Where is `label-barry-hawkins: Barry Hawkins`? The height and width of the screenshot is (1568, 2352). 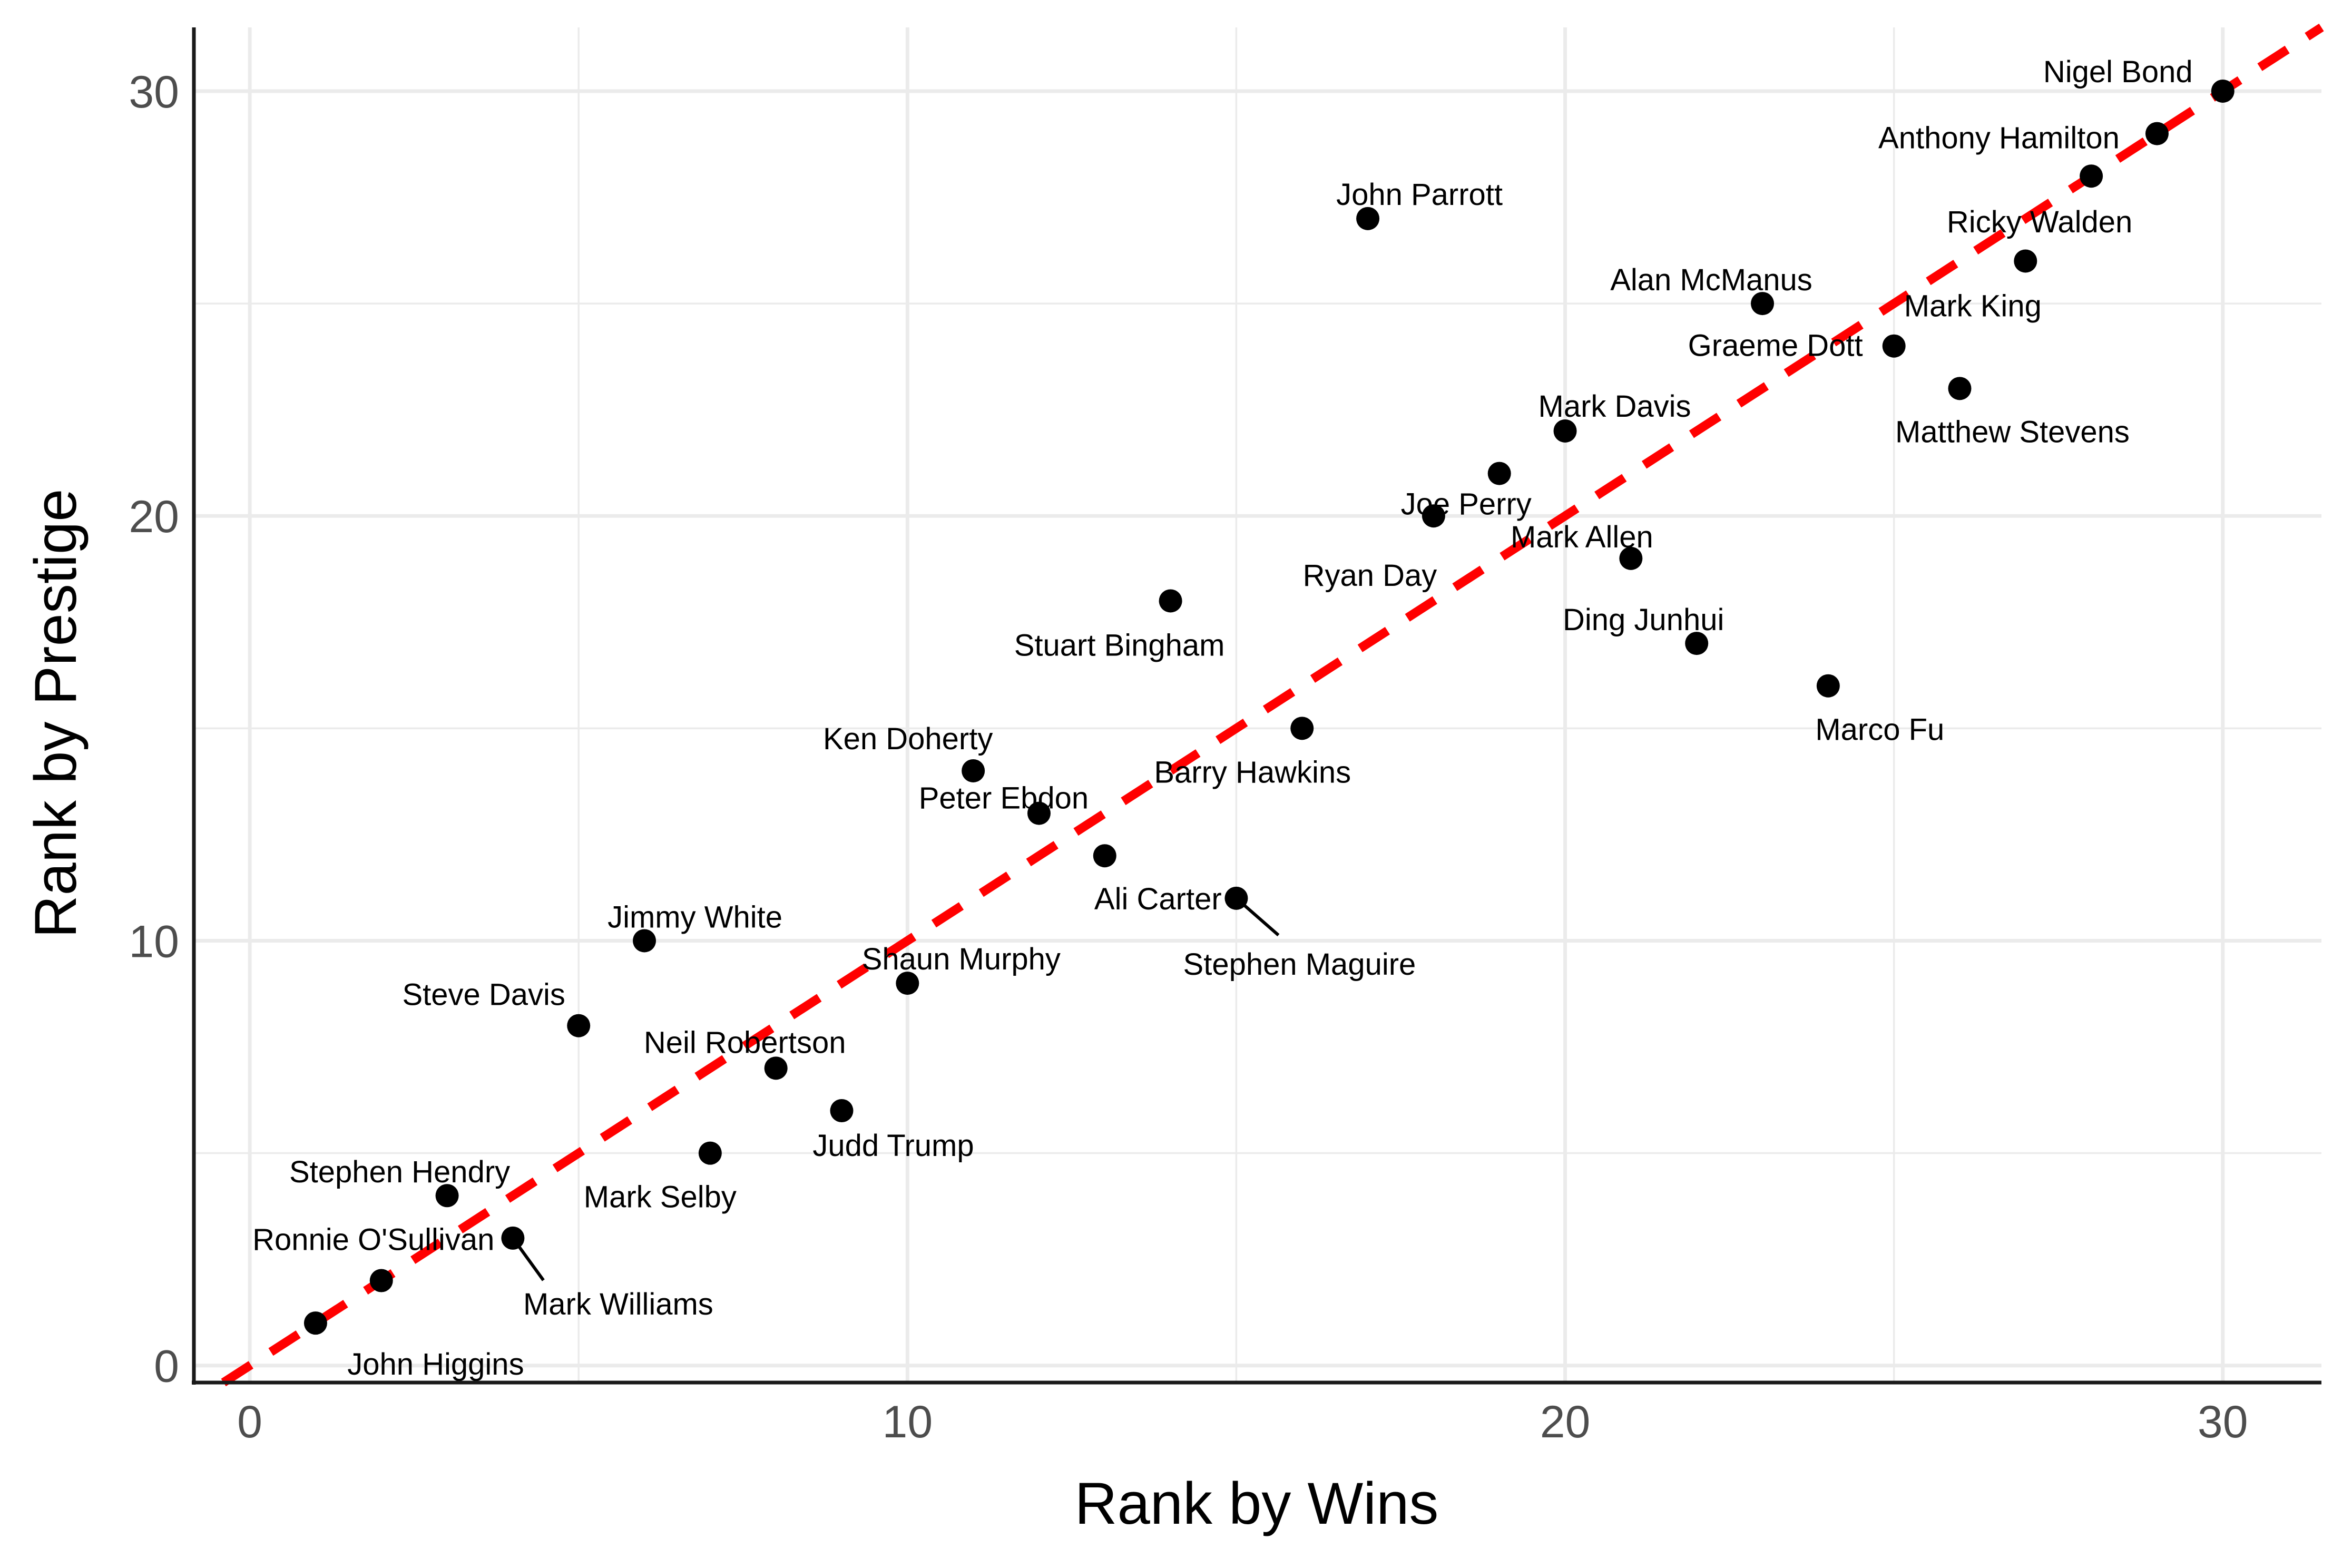 label-barry-hawkins: Barry Hawkins is located at coordinates (1252, 772).